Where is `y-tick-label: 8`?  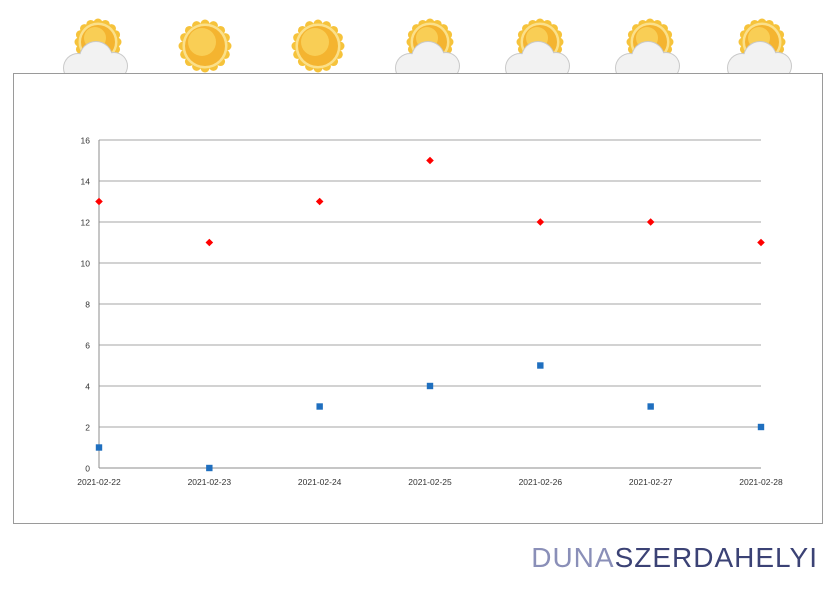
y-tick-label: 8 is located at coordinates (87, 305).